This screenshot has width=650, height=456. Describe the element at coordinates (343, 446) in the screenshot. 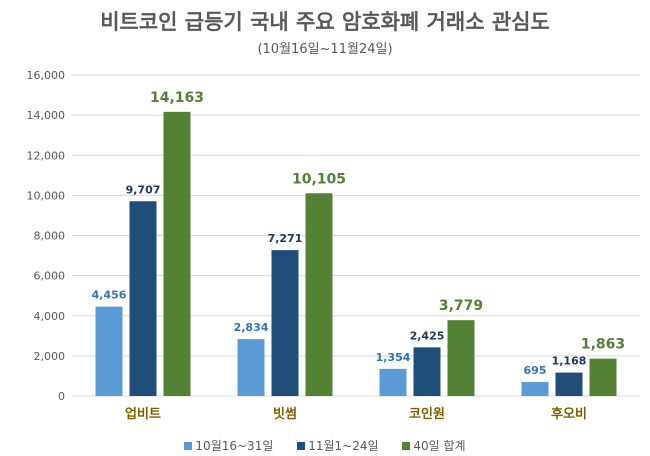

I see `legend-label-2: 11월1~24일` at that location.